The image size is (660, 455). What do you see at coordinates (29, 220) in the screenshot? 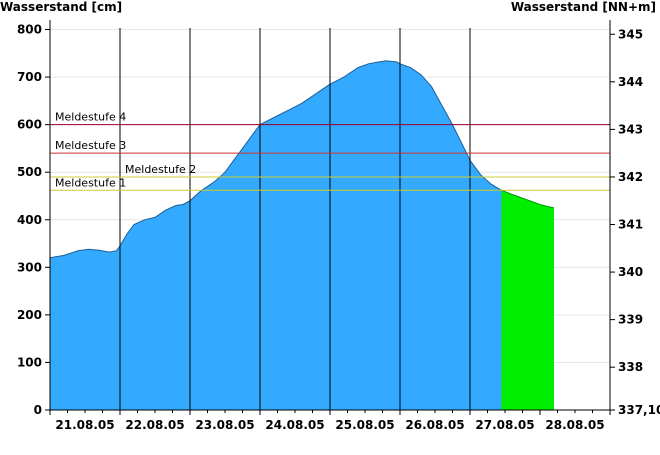
I see `y-left-tick-label: 400` at bounding box center [29, 220].